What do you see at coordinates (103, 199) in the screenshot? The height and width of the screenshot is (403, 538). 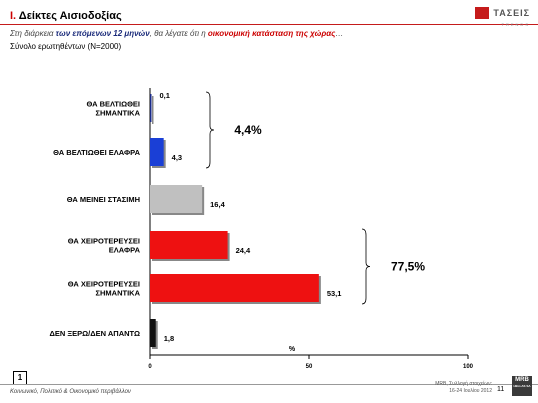 I see `category-label: ΘΑ ΜΕΙΝΕΙ ΣΤΑΣΙΜΗ` at bounding box center [103, 199].